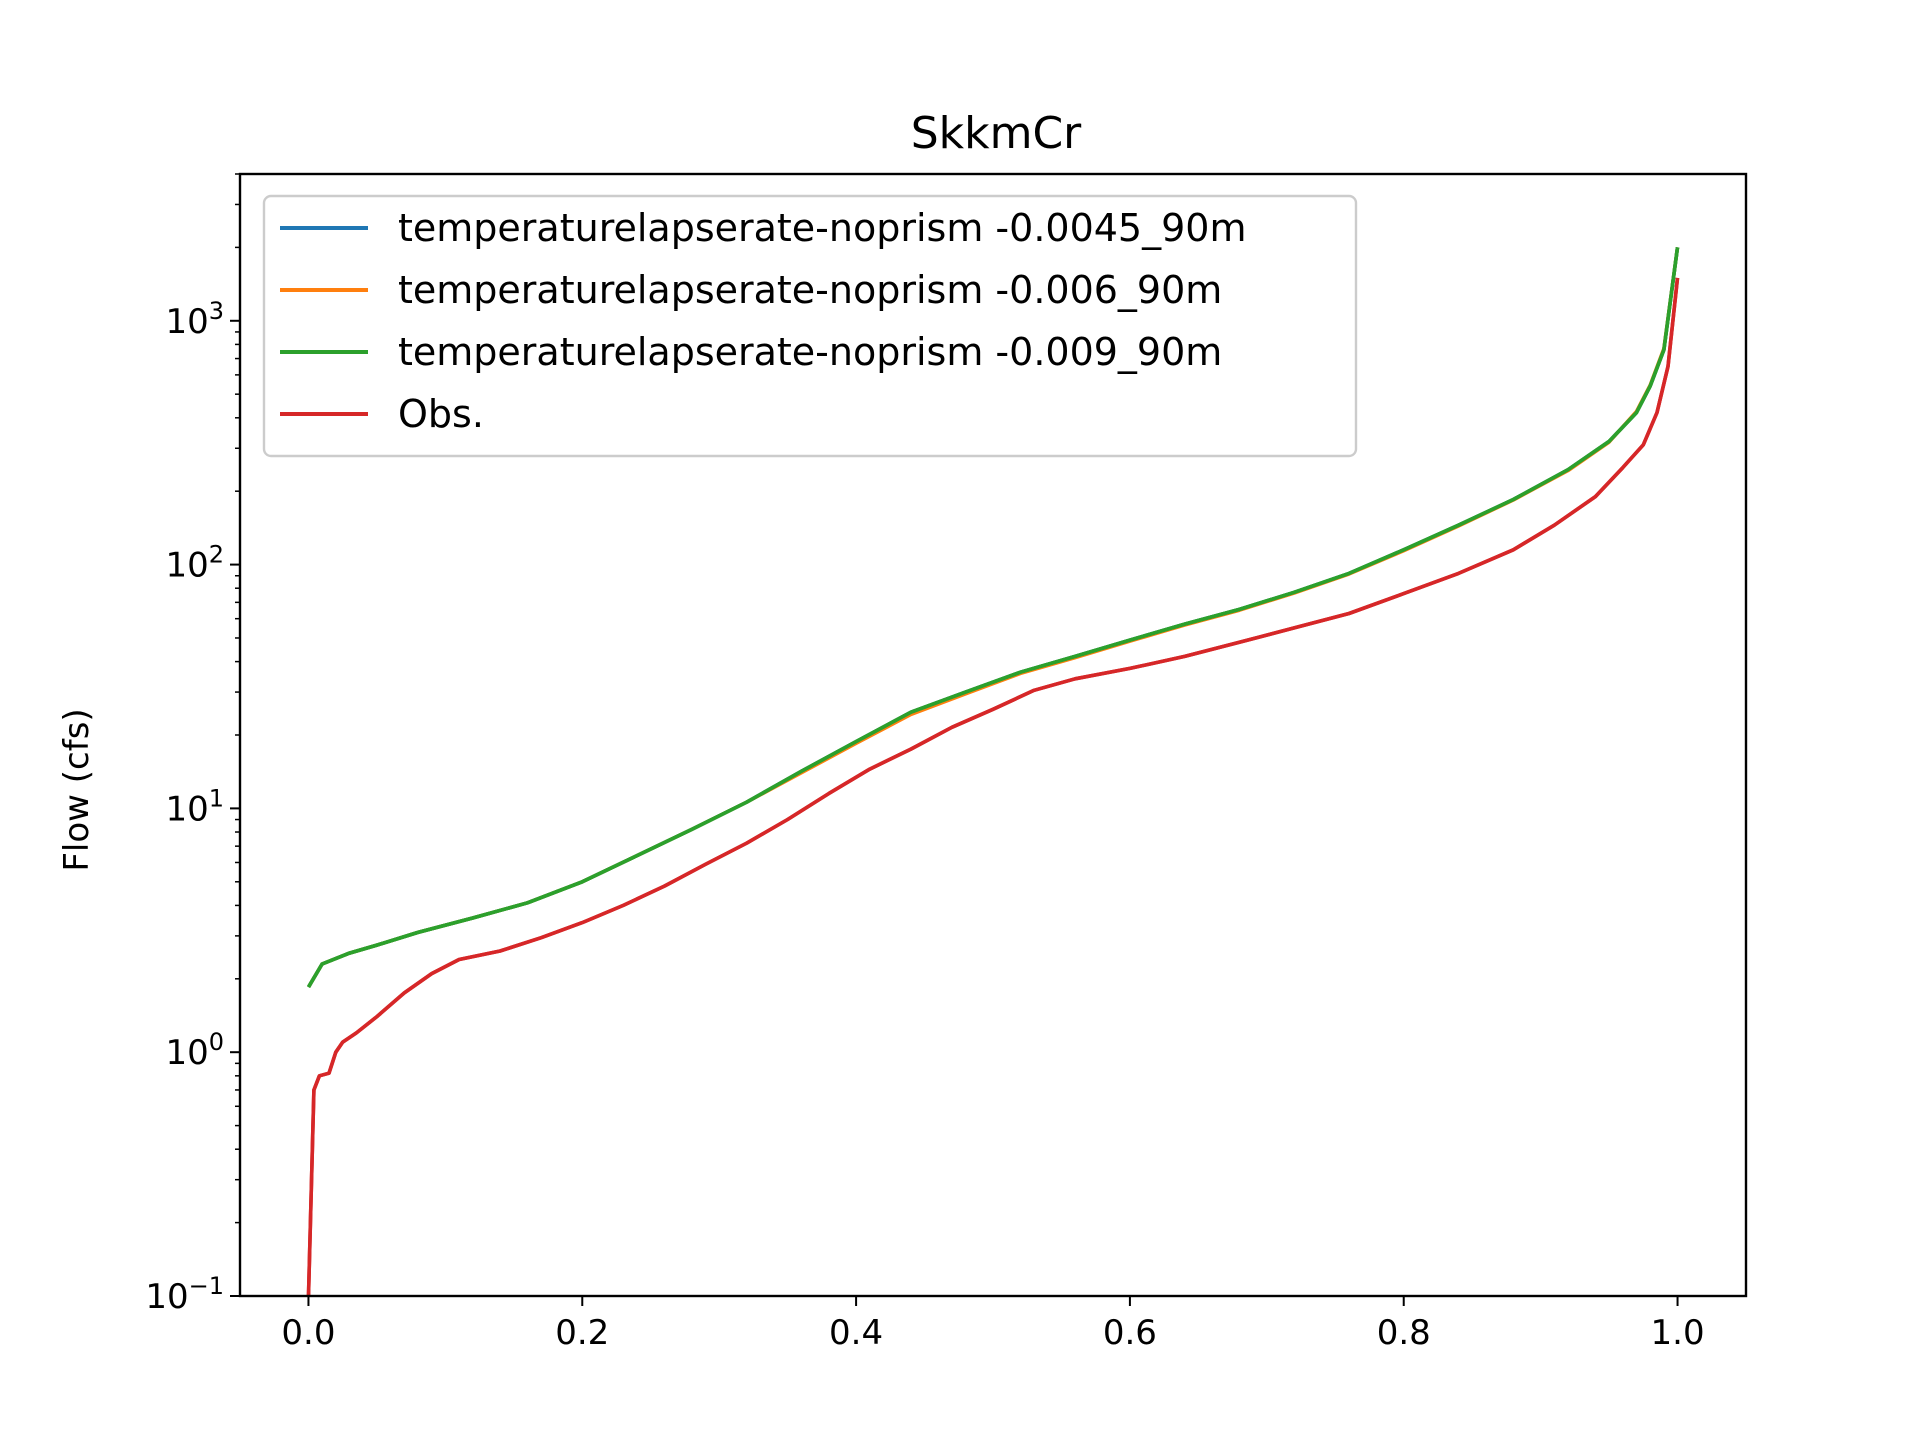  Describe the element at coordinates (1404, 1333) in the screenshot. I see `x-tick-label: 0.8` at that location.